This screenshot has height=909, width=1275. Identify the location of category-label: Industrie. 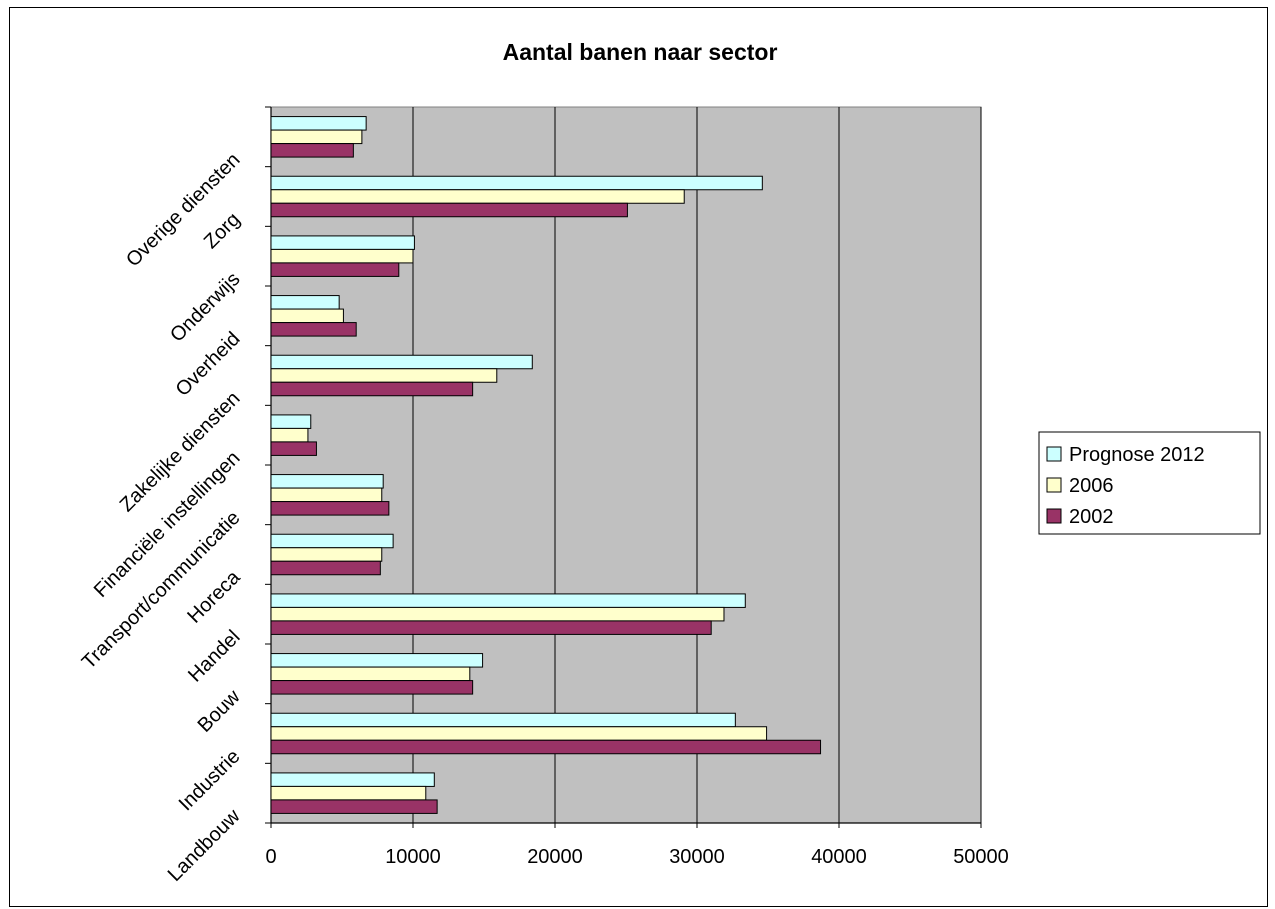
(210, 780).